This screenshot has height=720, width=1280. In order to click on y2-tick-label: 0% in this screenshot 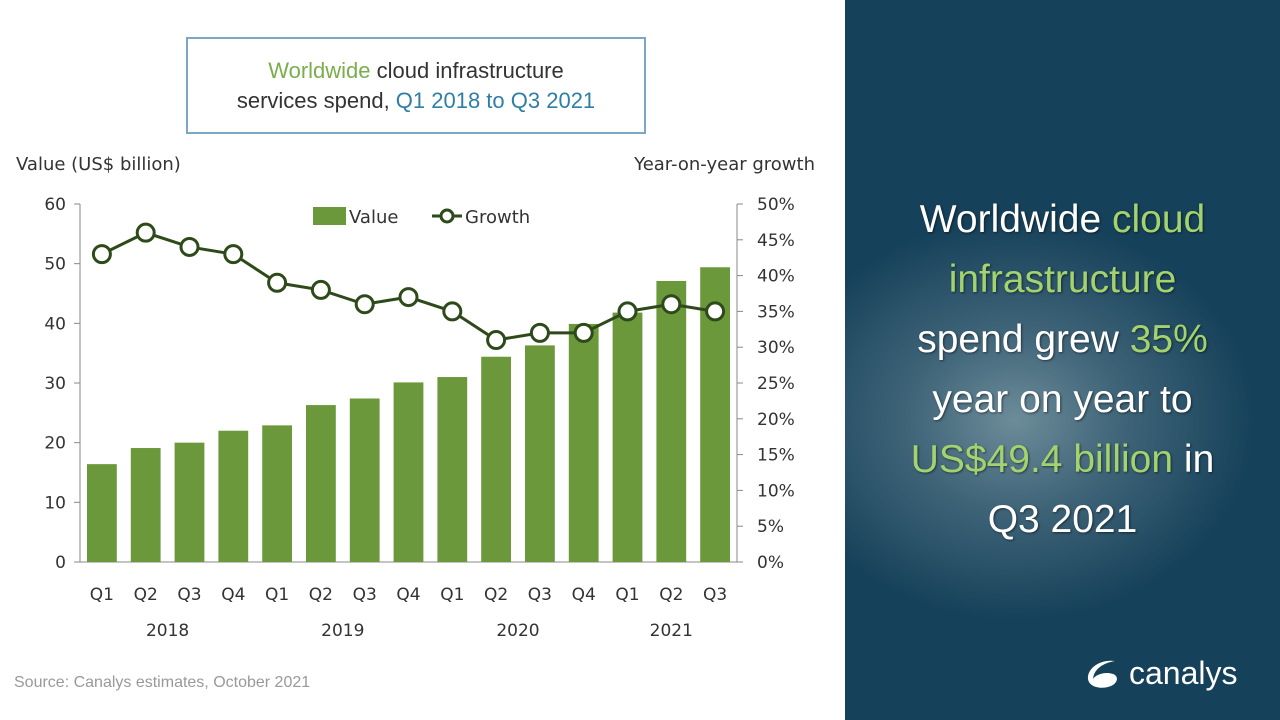, I will do `click(770, 563)`.